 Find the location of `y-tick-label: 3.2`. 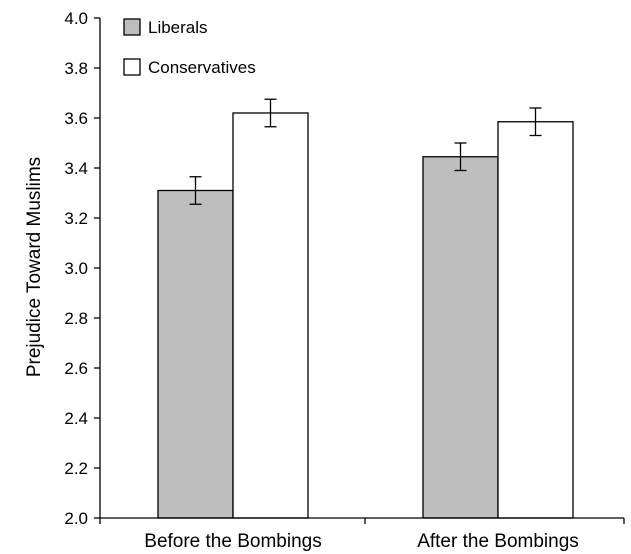

y-tick-label: 3.2 is located at coordinates (76, 218).